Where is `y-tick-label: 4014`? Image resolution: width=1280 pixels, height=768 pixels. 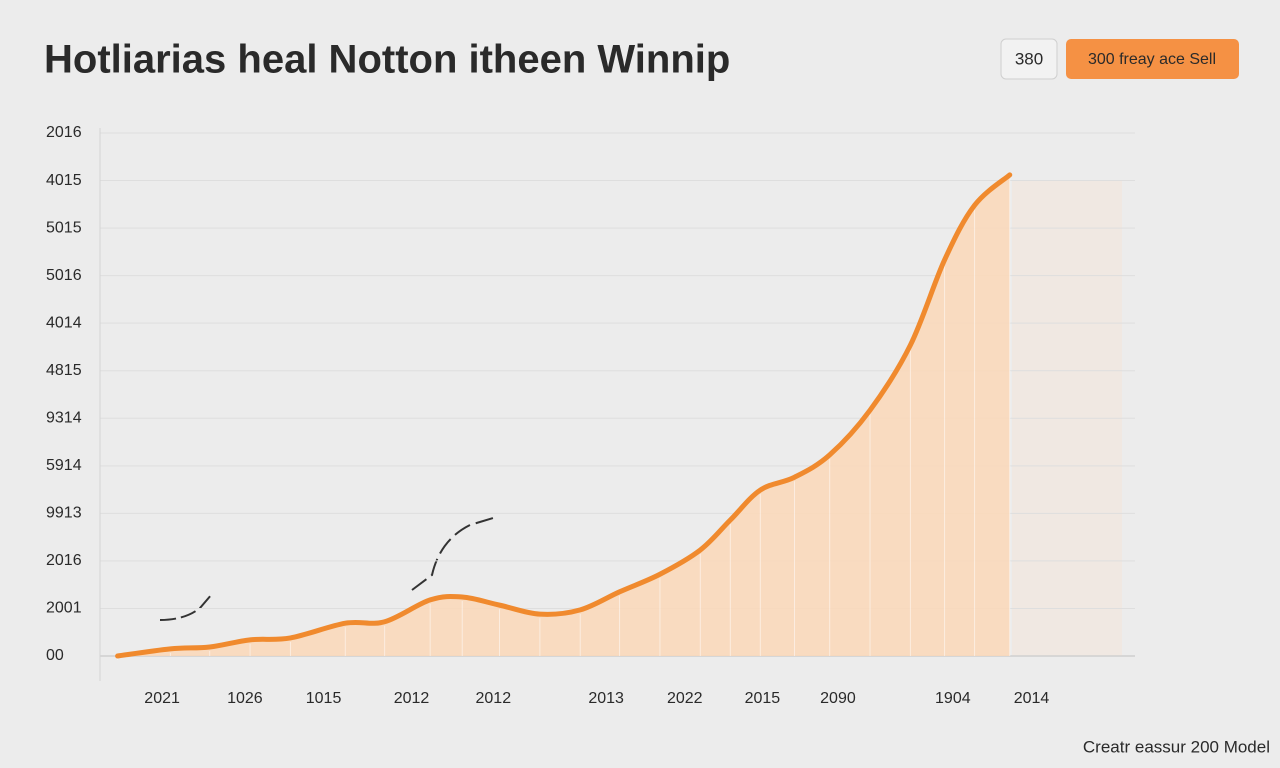
y-tick-label: 4014 is located at coordinates (64, 322).